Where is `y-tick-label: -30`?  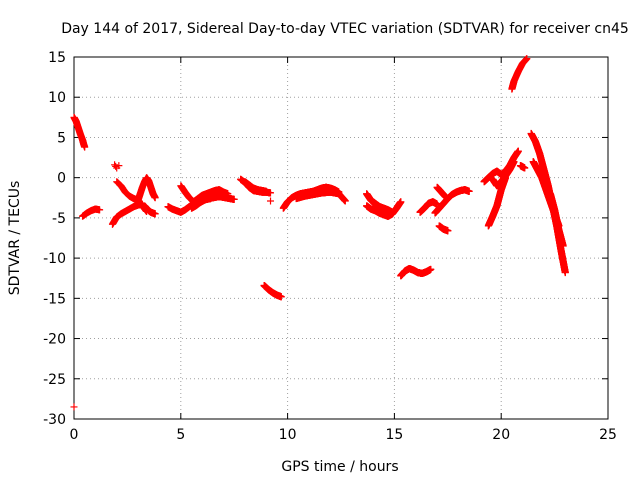
y-tick-label: -30 is located at coordinates (54, 420).